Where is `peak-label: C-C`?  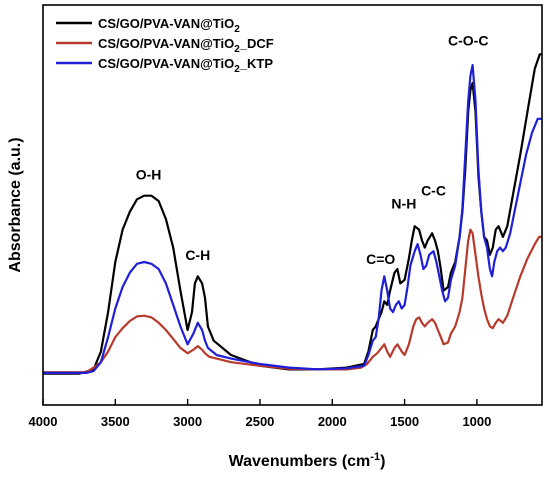
peak-label: C-C is located at coordinates (433, 191).